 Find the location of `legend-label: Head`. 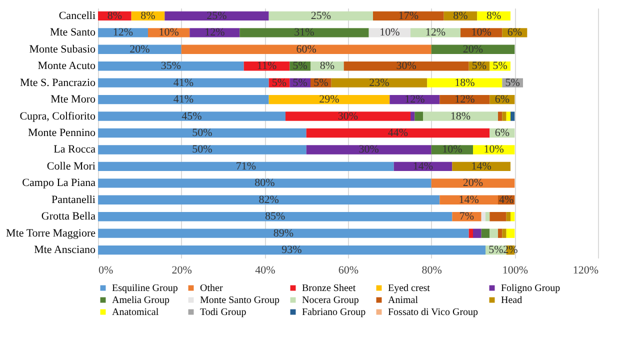

legend-label: Head is located at coordinates (511, 300).